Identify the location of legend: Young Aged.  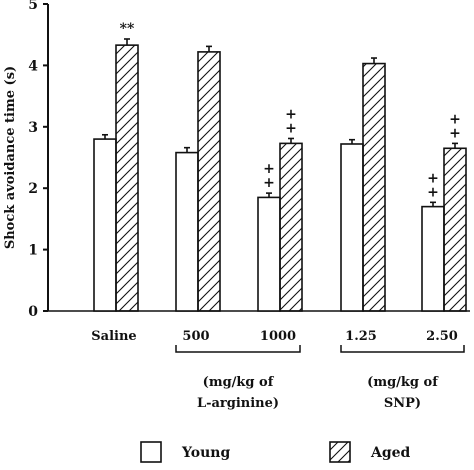
(275, 452).